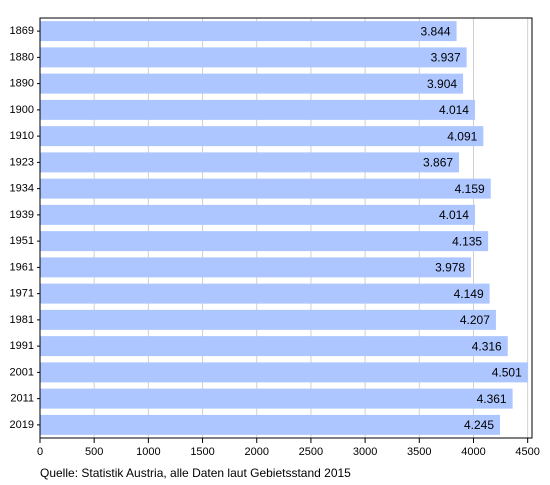 This screenshot has width=550, height=485. I want to click on x-tick-label: 3500, so click(419, 452).